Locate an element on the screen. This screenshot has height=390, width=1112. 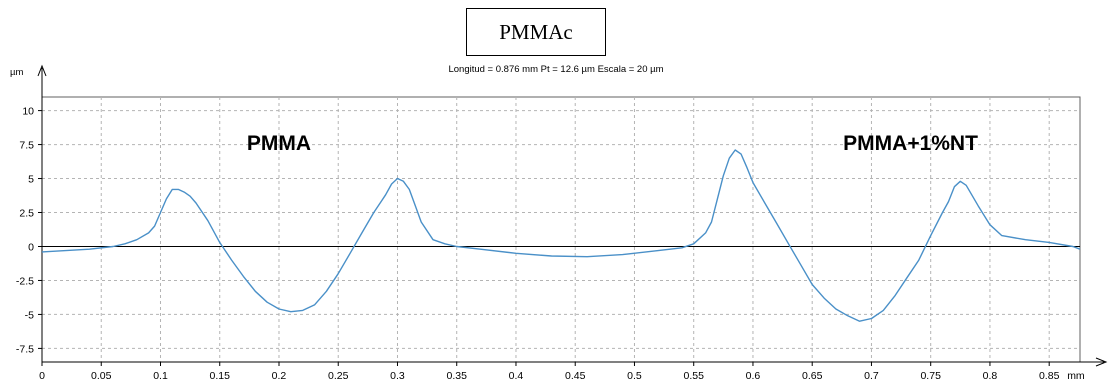
chart-title-box: PMMAc is located at coordinates (536, 32).